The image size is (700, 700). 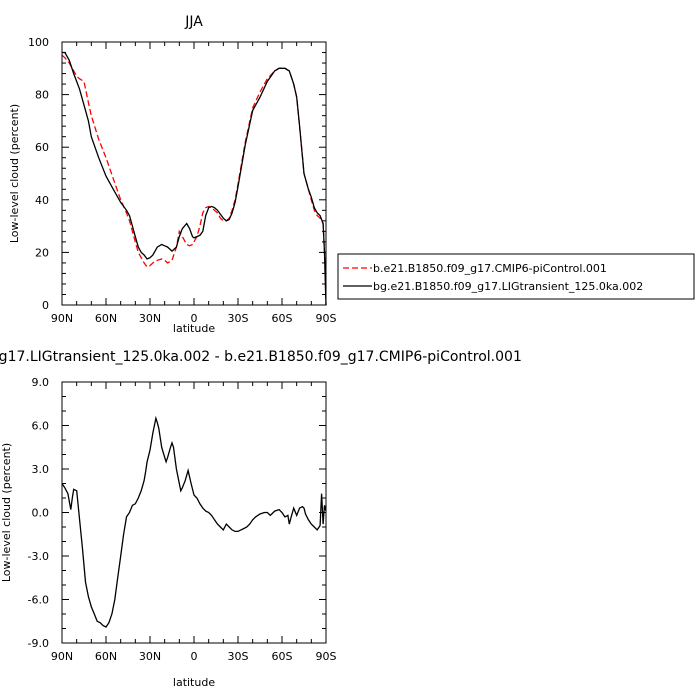 What do you see at coordinates (45, 305) in the screenshot?
I see `y-tick-label: 0` at bounding box center [45, 305].